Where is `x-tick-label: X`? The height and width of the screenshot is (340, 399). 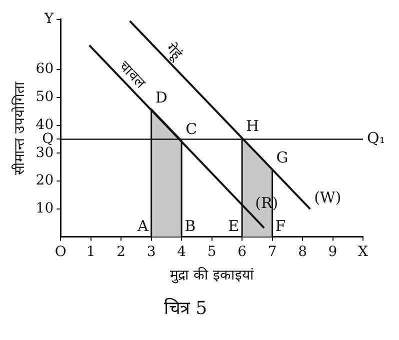 x-tick-label: X is located at coordinates (363, 252).